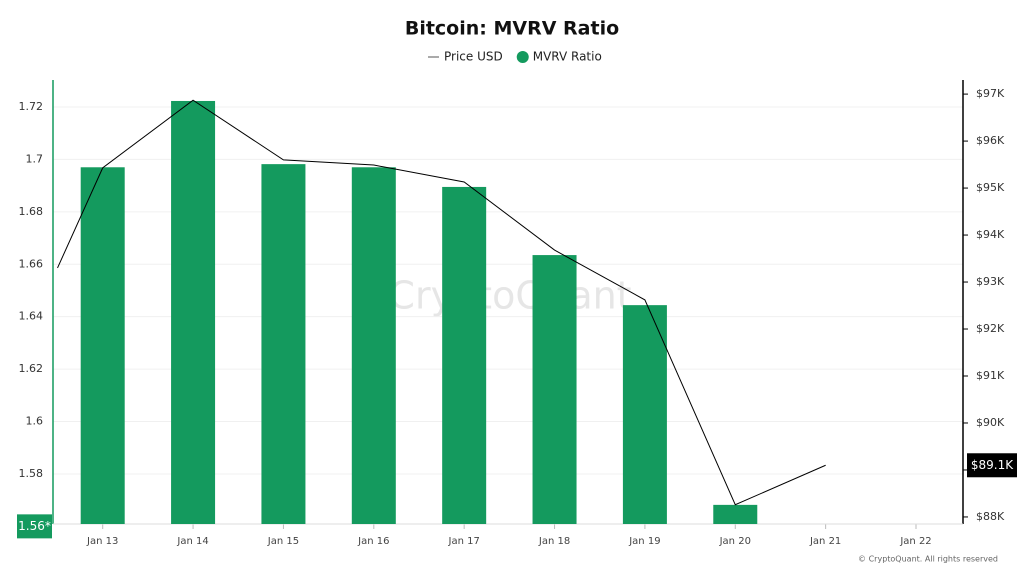 This screenshot has width=1024, height=576. What do you see at coordinates (990, 328) in the screenshot?
I see `y2-tick-label: $92K` at bounding box center [990, 328].